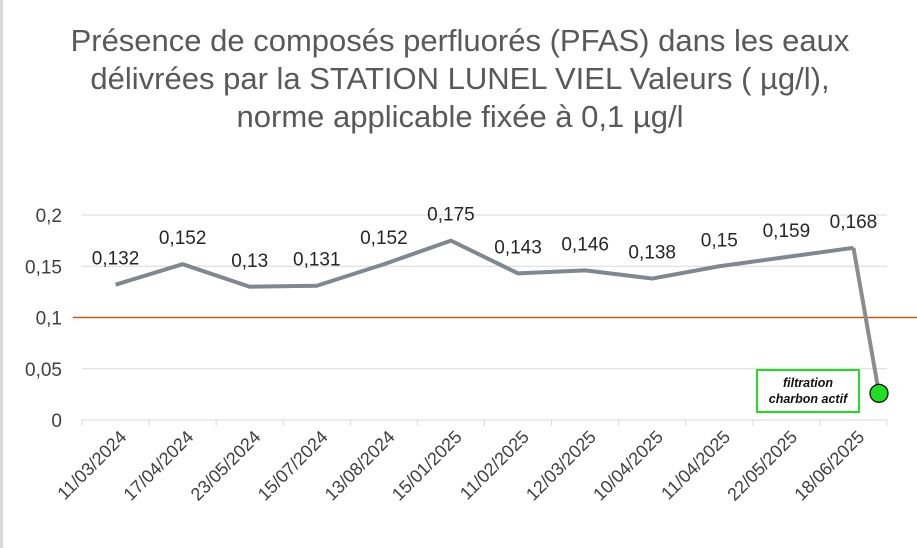 This screenshot has width=917, height=548. What do you see at coordinates (494, 465) in the screenshot?
I see `x-tick-label: 11/02/2025` at bounding box center [494, 465].